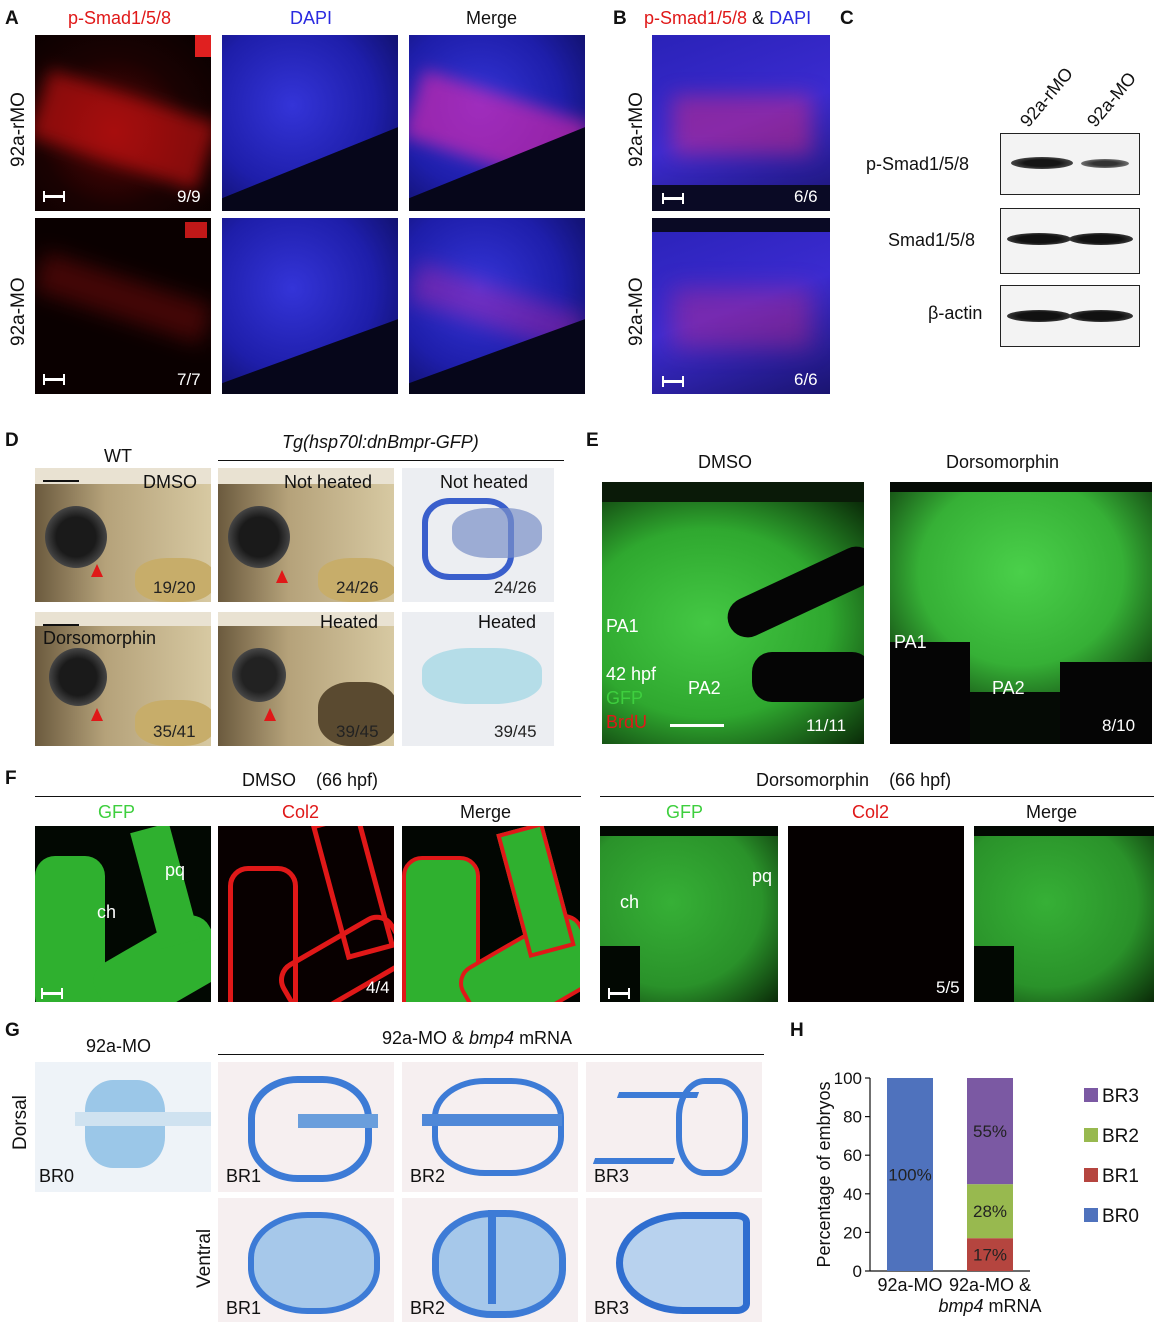 This screenshot has height=1322, width=1161. What do you see at coordinates (204, 1258) in the screenshot?
I see `view-label-ventral: Ventral` at bounding box center [204, 1258].